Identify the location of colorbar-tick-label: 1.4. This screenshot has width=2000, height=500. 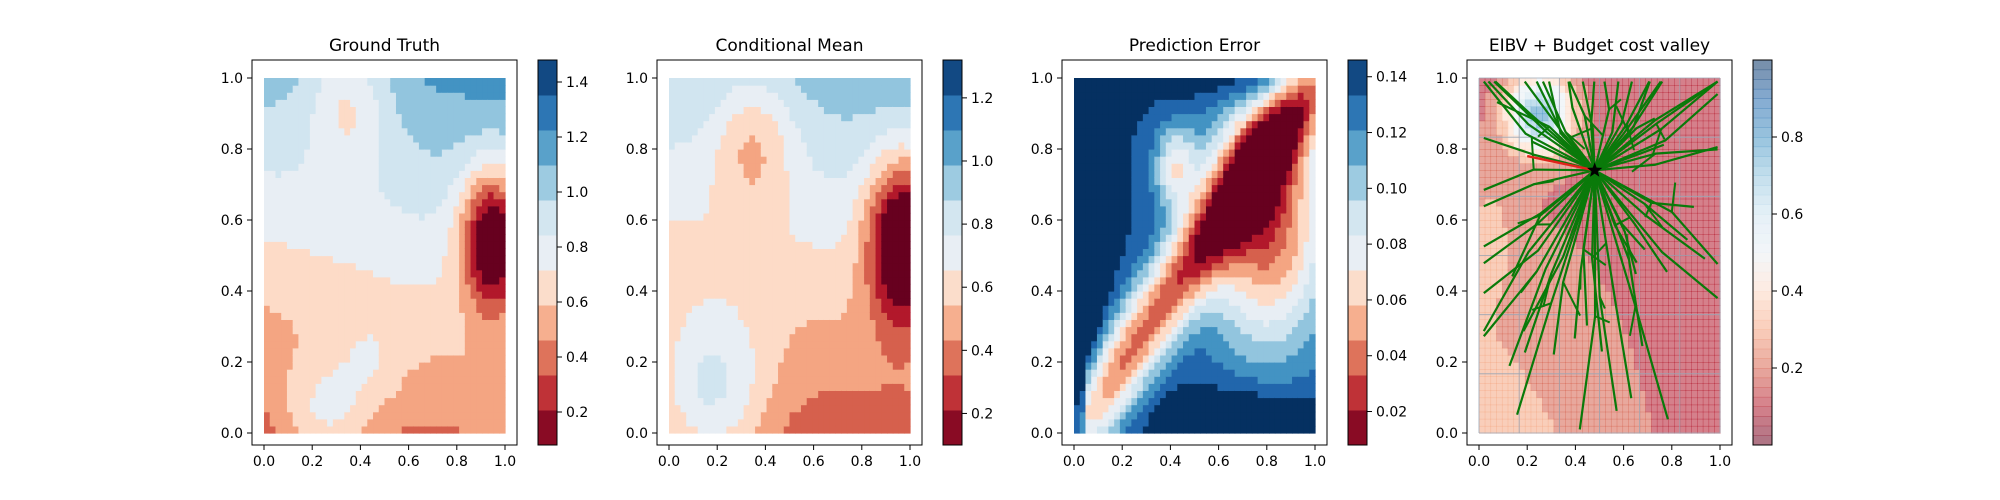
(577, 83).